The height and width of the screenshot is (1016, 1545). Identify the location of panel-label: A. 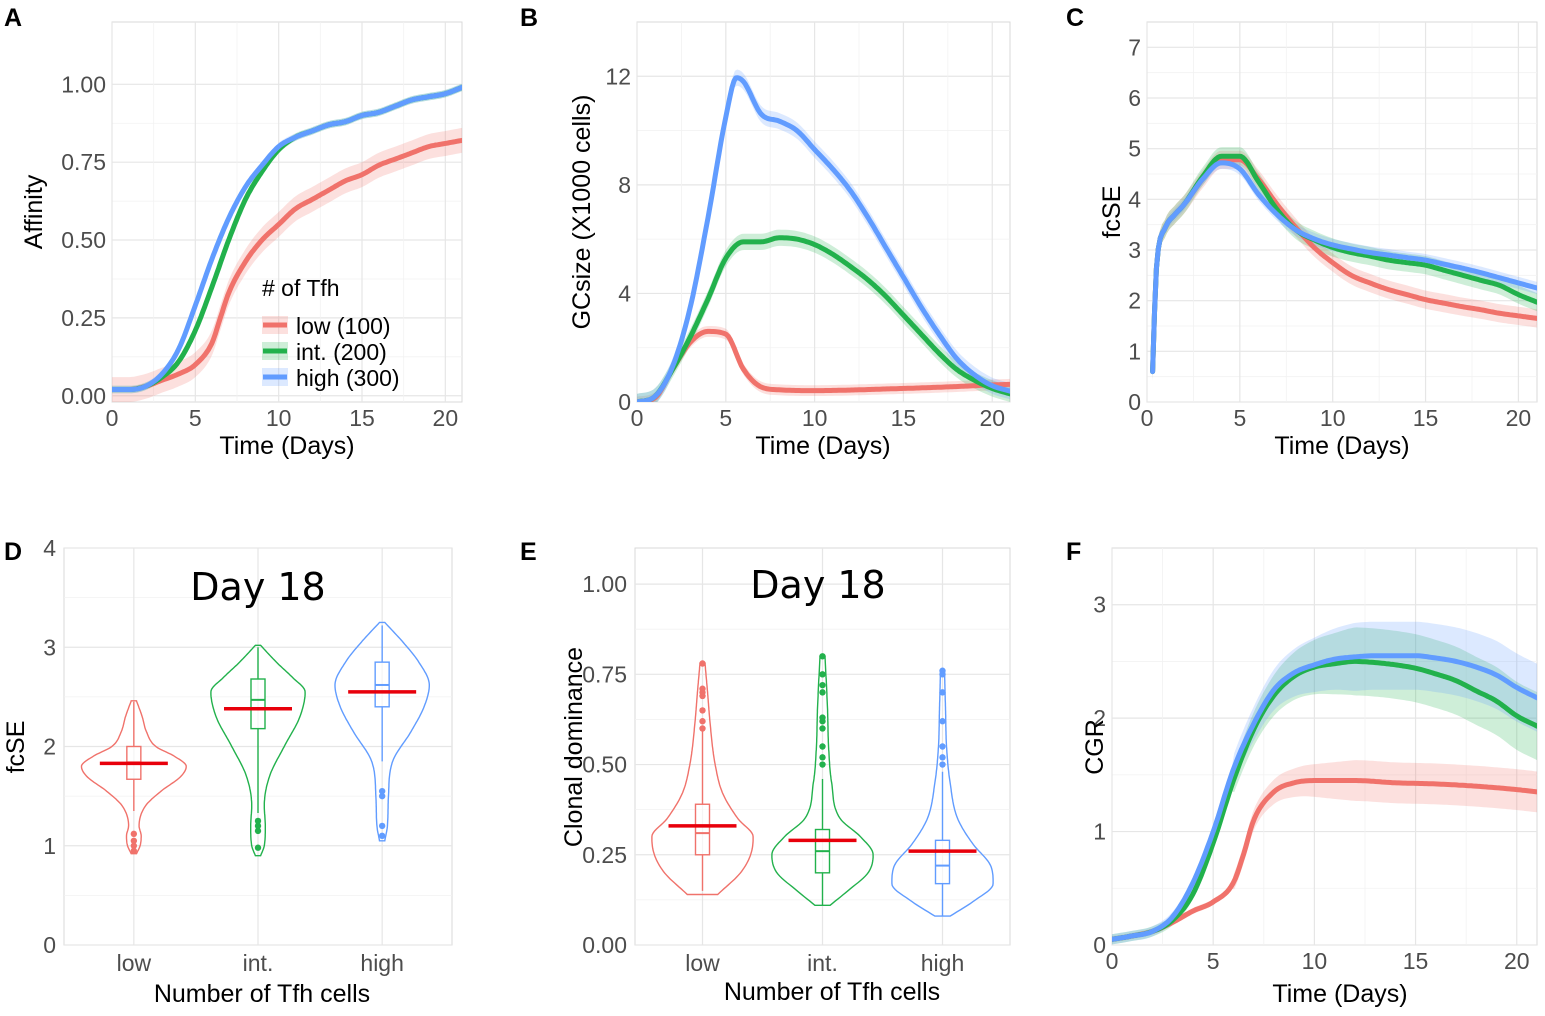
(13, 18).